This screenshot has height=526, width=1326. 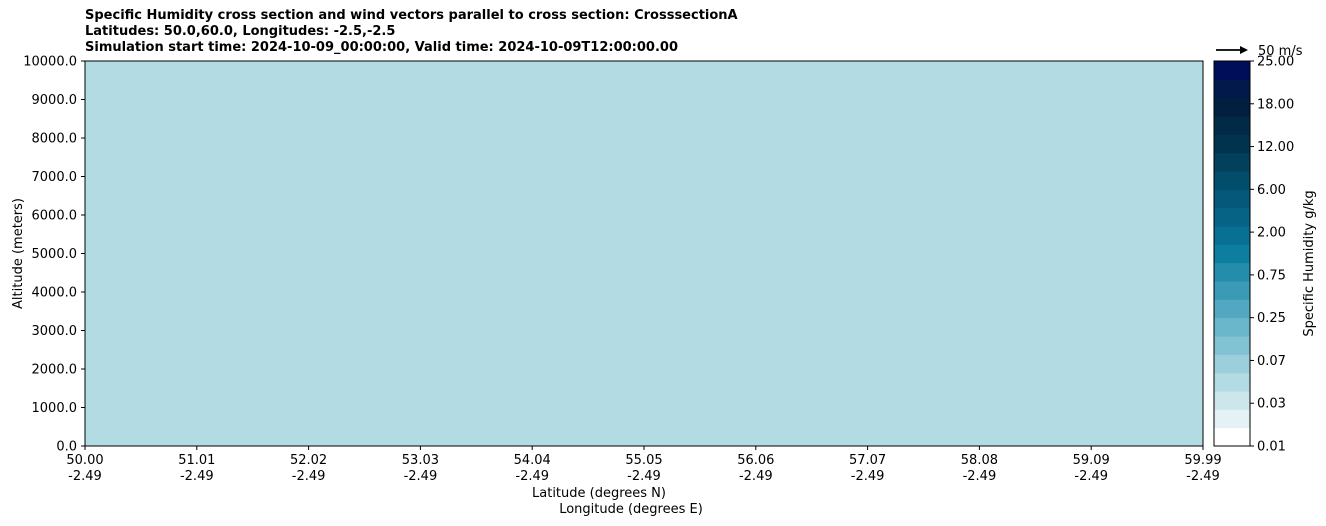 What do you see at coordinates (55, 370) in the screenshot?
I see `y-tick-label: 2000.0` at bounding box center [55, 370].